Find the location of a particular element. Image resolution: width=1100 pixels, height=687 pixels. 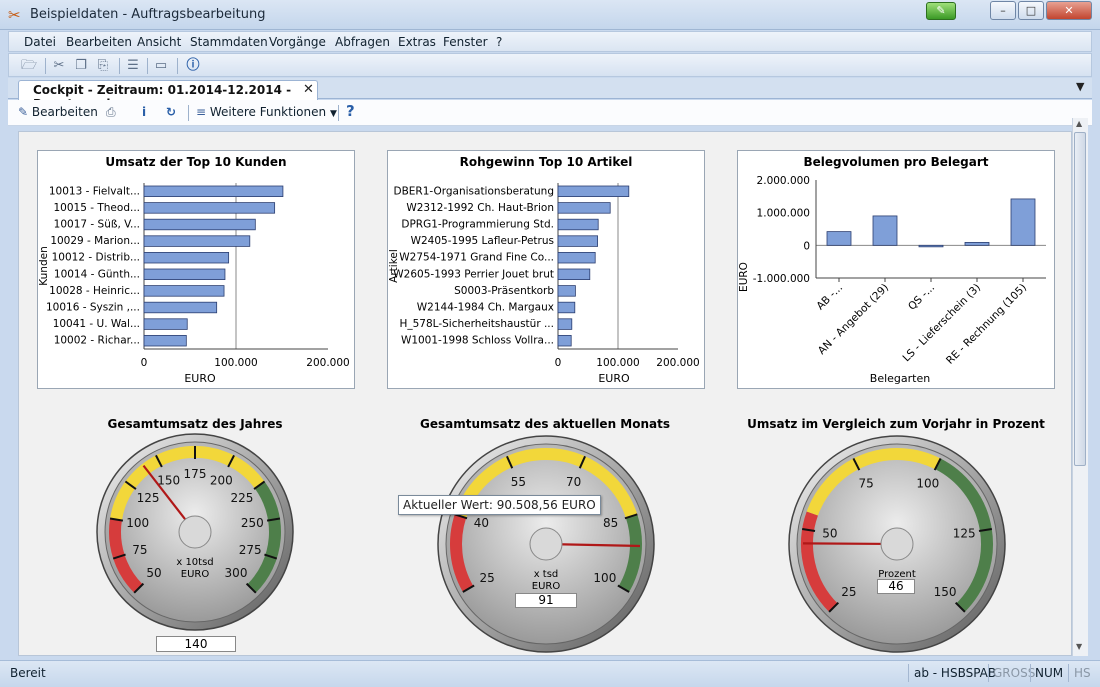

scrollbar-thumb is located at coordinates (1080, 299).